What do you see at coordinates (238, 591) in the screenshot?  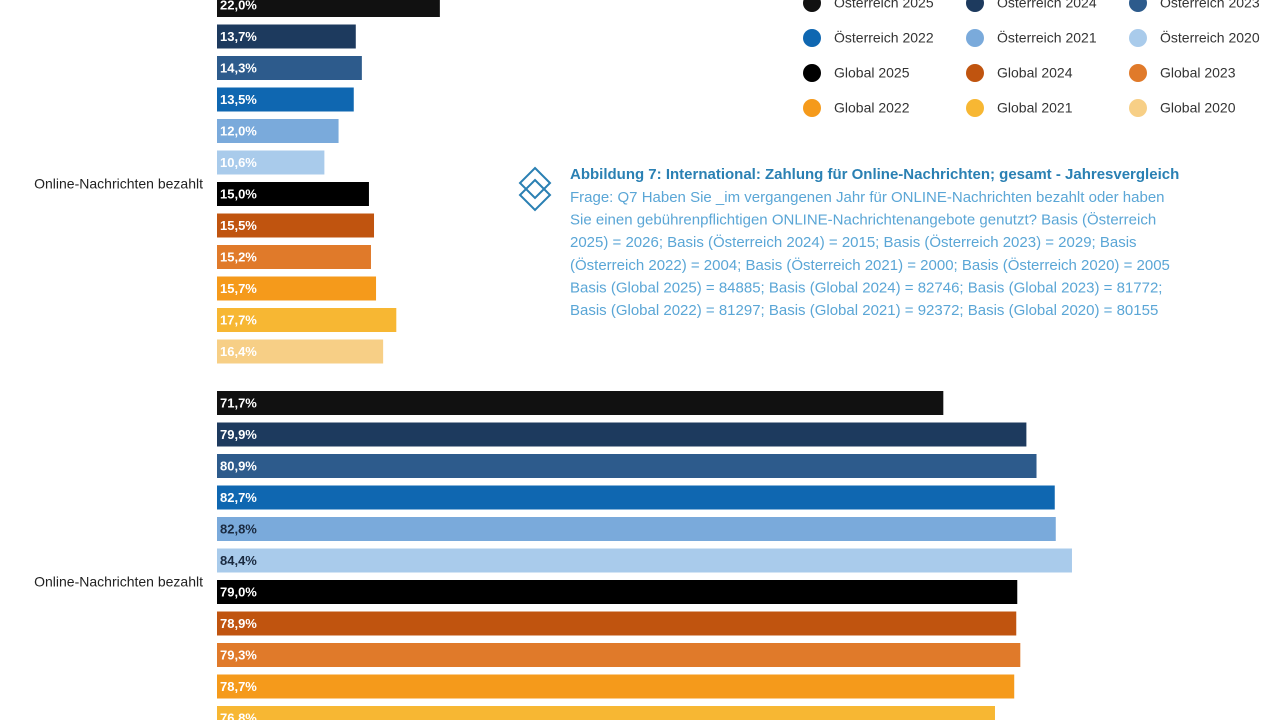 I see `value-label: 79,0%` at bounding box center [238, 591].